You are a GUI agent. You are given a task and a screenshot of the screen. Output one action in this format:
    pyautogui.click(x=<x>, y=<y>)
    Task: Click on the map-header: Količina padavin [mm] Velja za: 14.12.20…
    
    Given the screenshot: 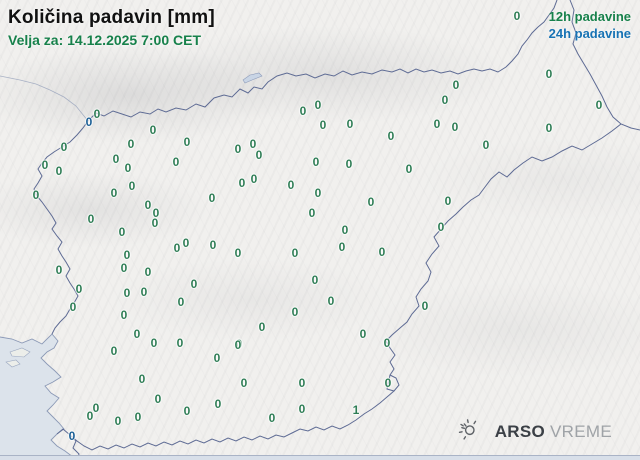 What is the action you would take?
    pyautogui.click(x=111, y=27)
    